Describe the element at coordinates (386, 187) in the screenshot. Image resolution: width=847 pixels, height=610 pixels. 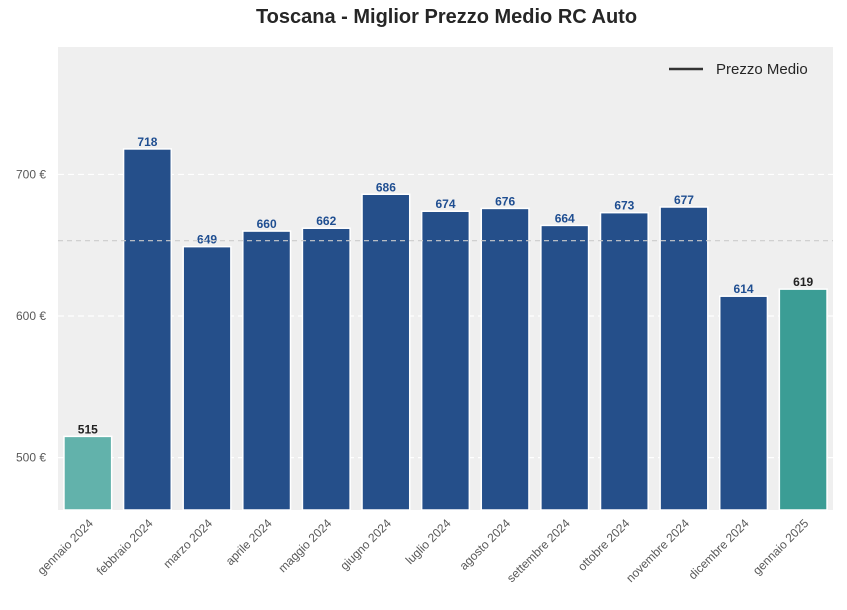
I see `bar-value-label: 686` at that location.